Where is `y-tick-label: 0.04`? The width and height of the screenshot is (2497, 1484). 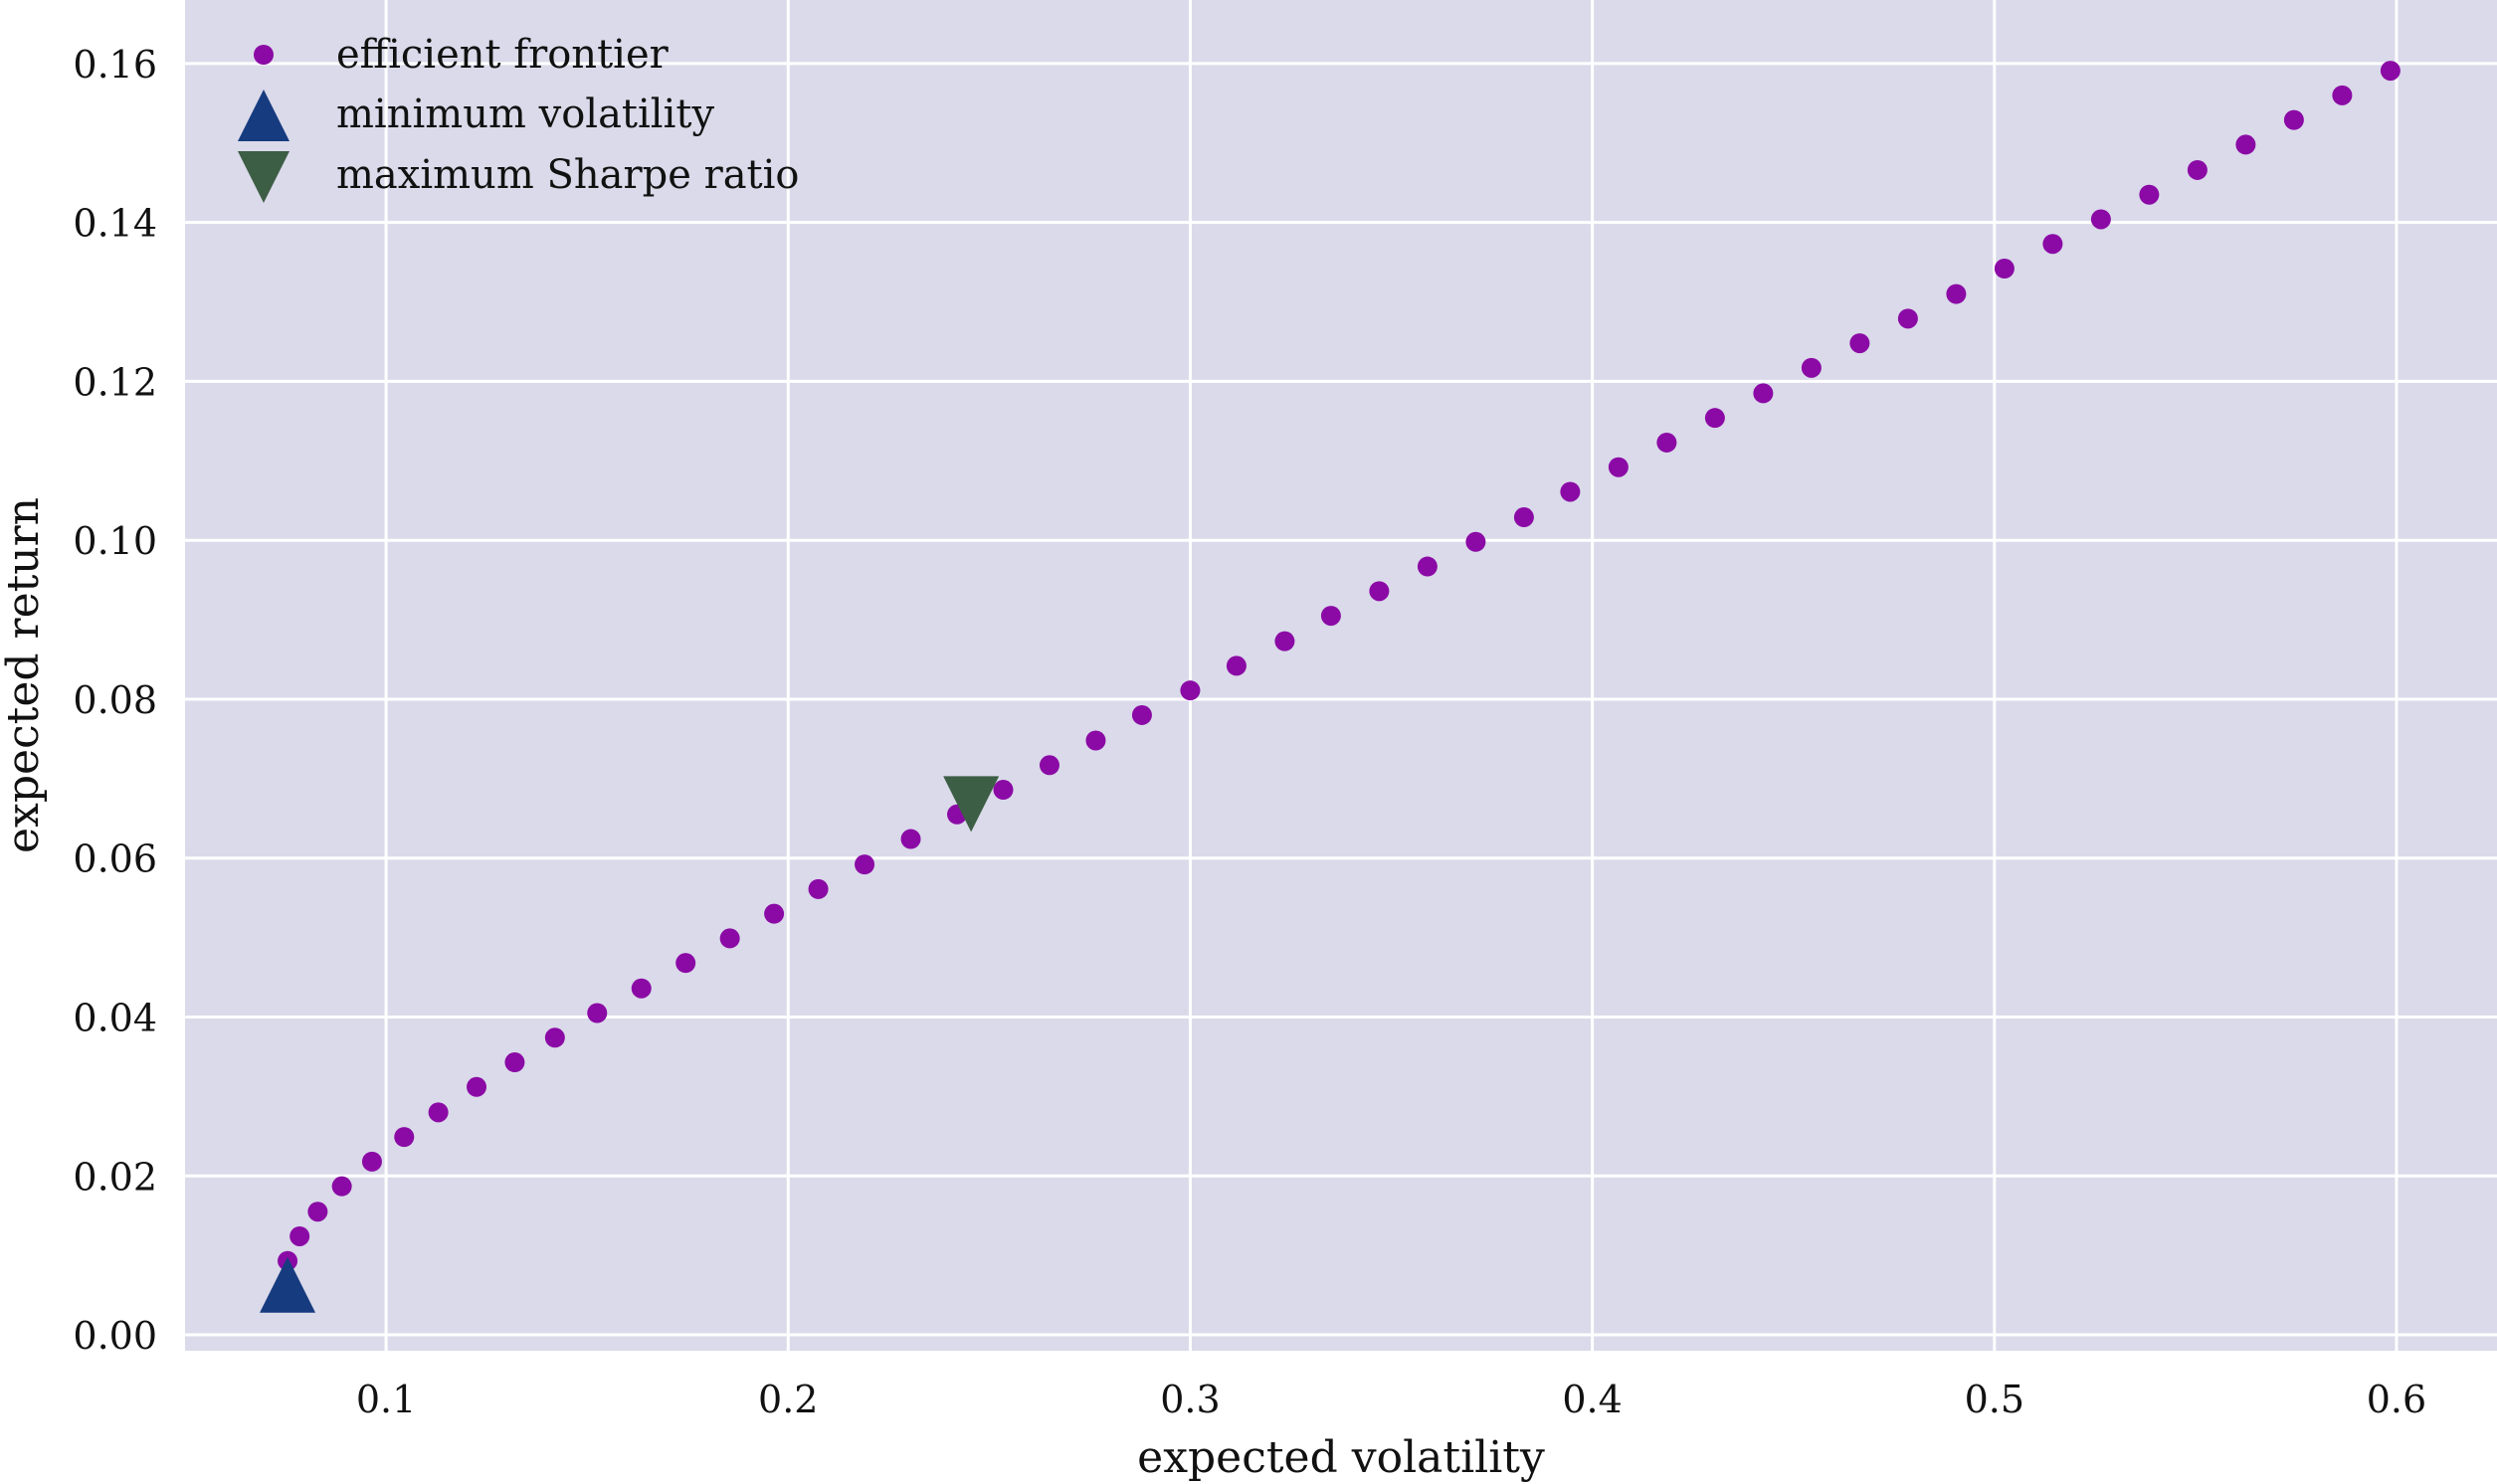 y-tick-label: 0.04 is located at coordinates (115, 1018).